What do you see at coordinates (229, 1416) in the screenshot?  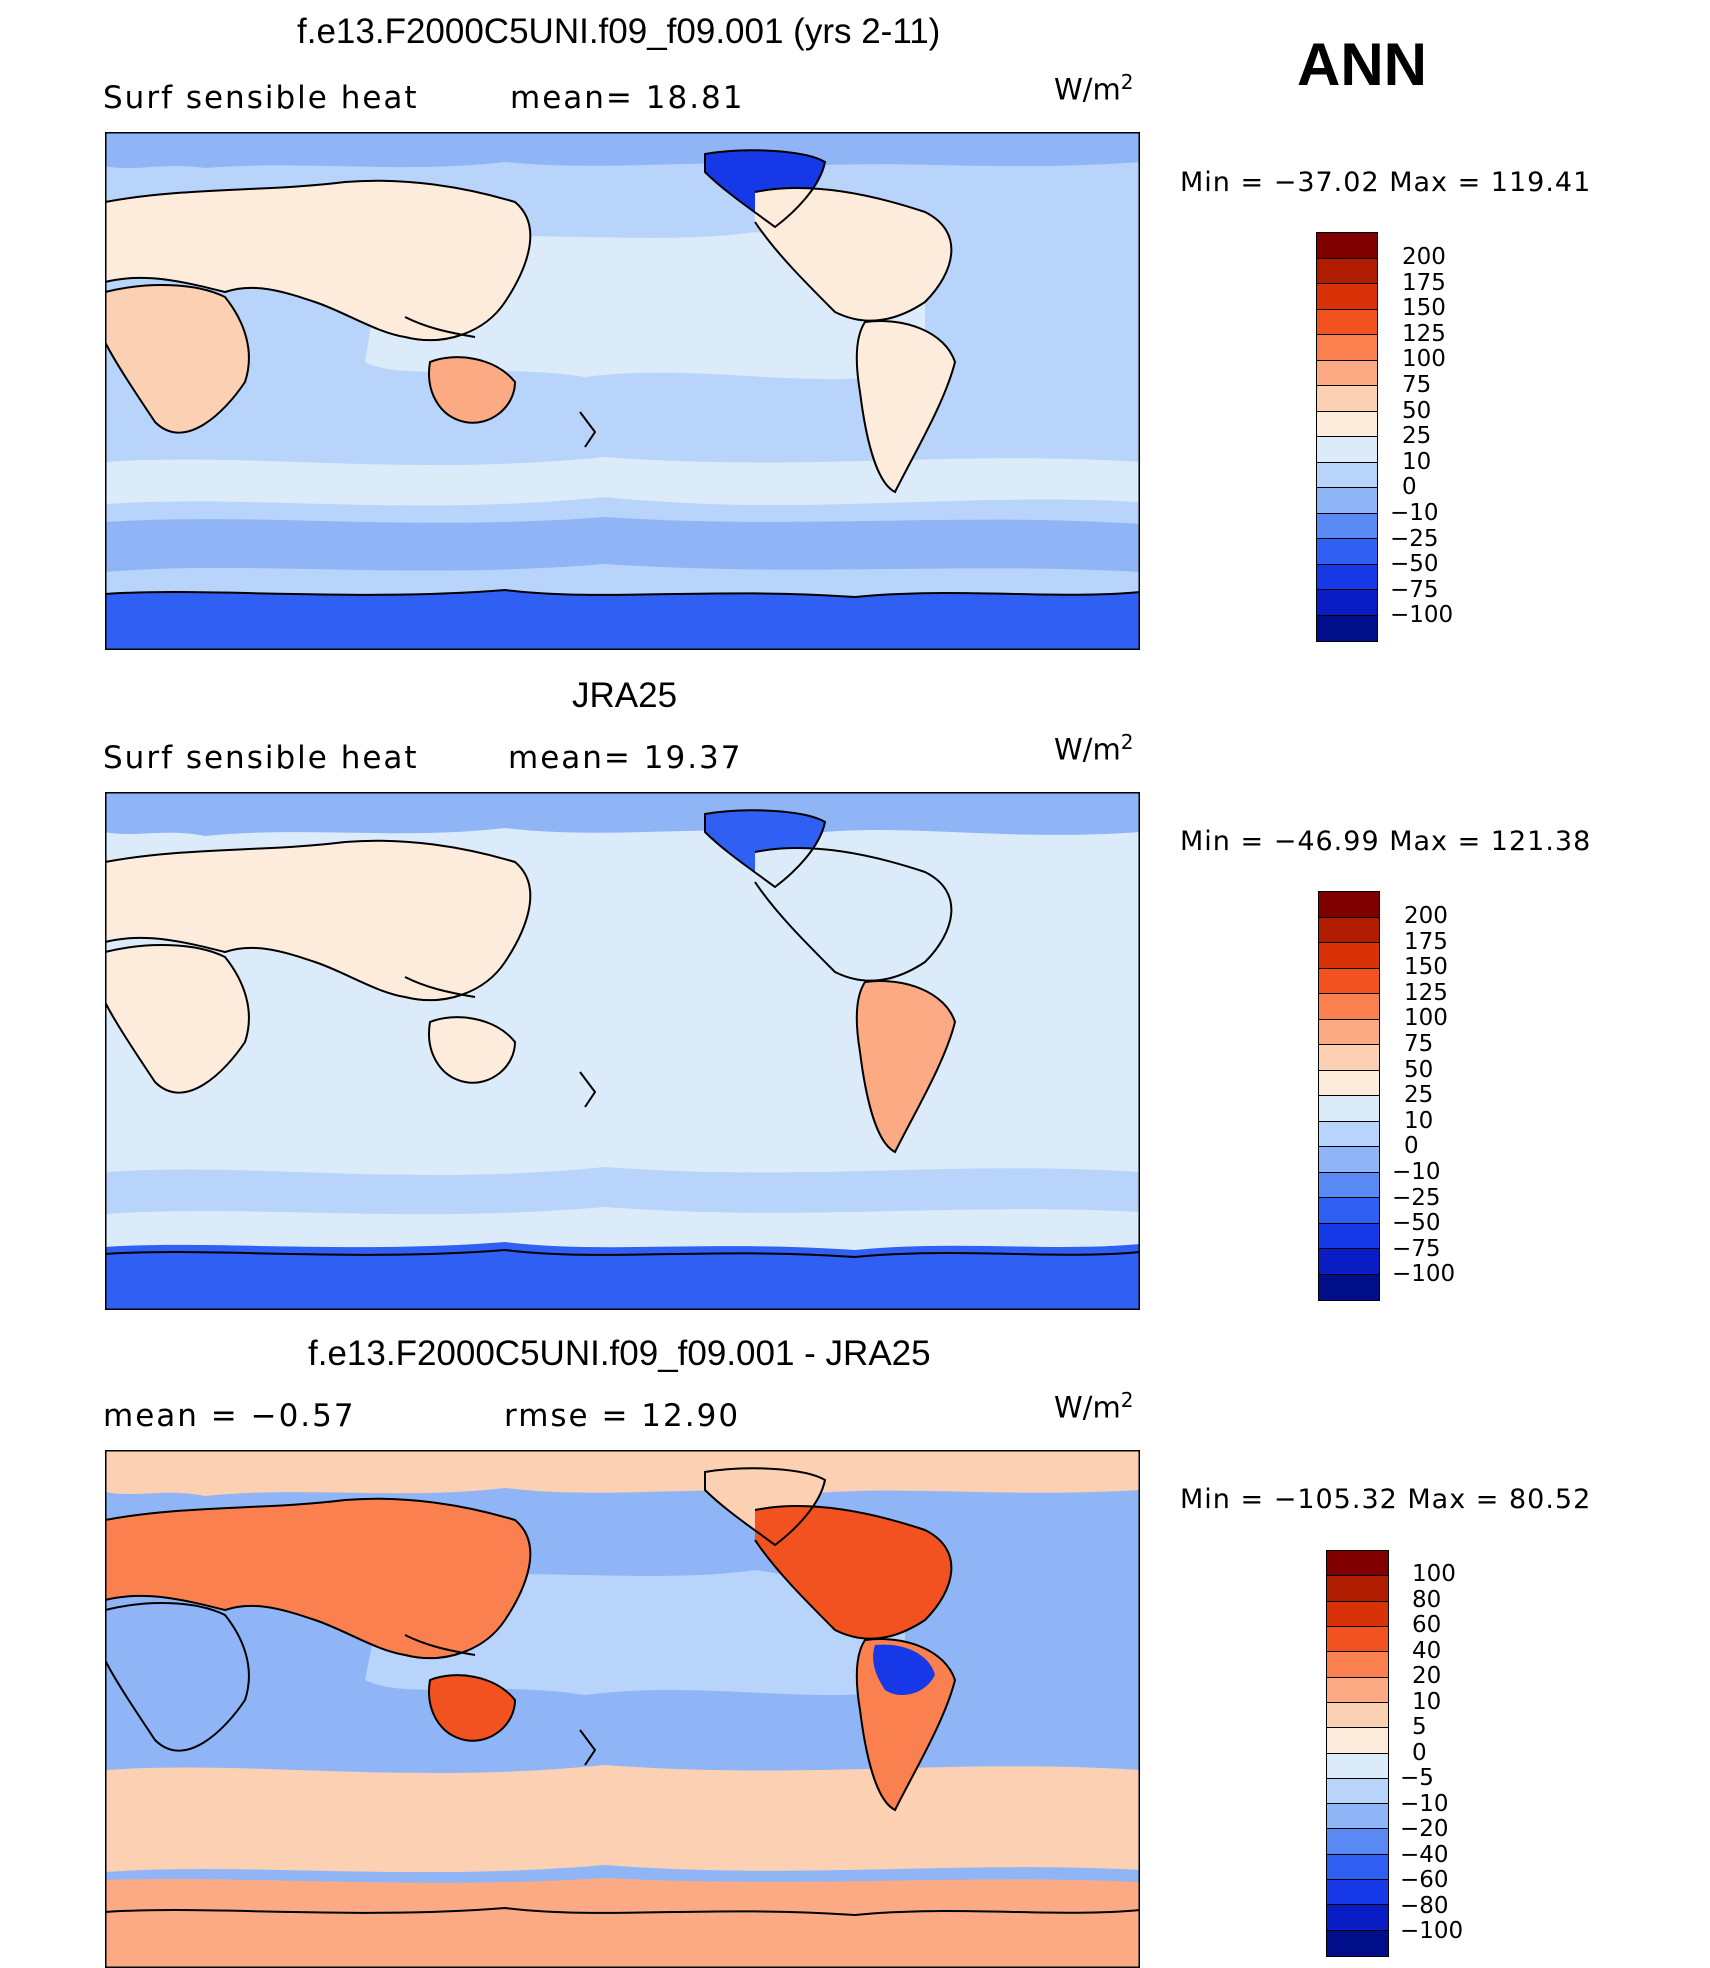 I see `mean-label: mean = −0.57` at bounding box center [229, 1416].